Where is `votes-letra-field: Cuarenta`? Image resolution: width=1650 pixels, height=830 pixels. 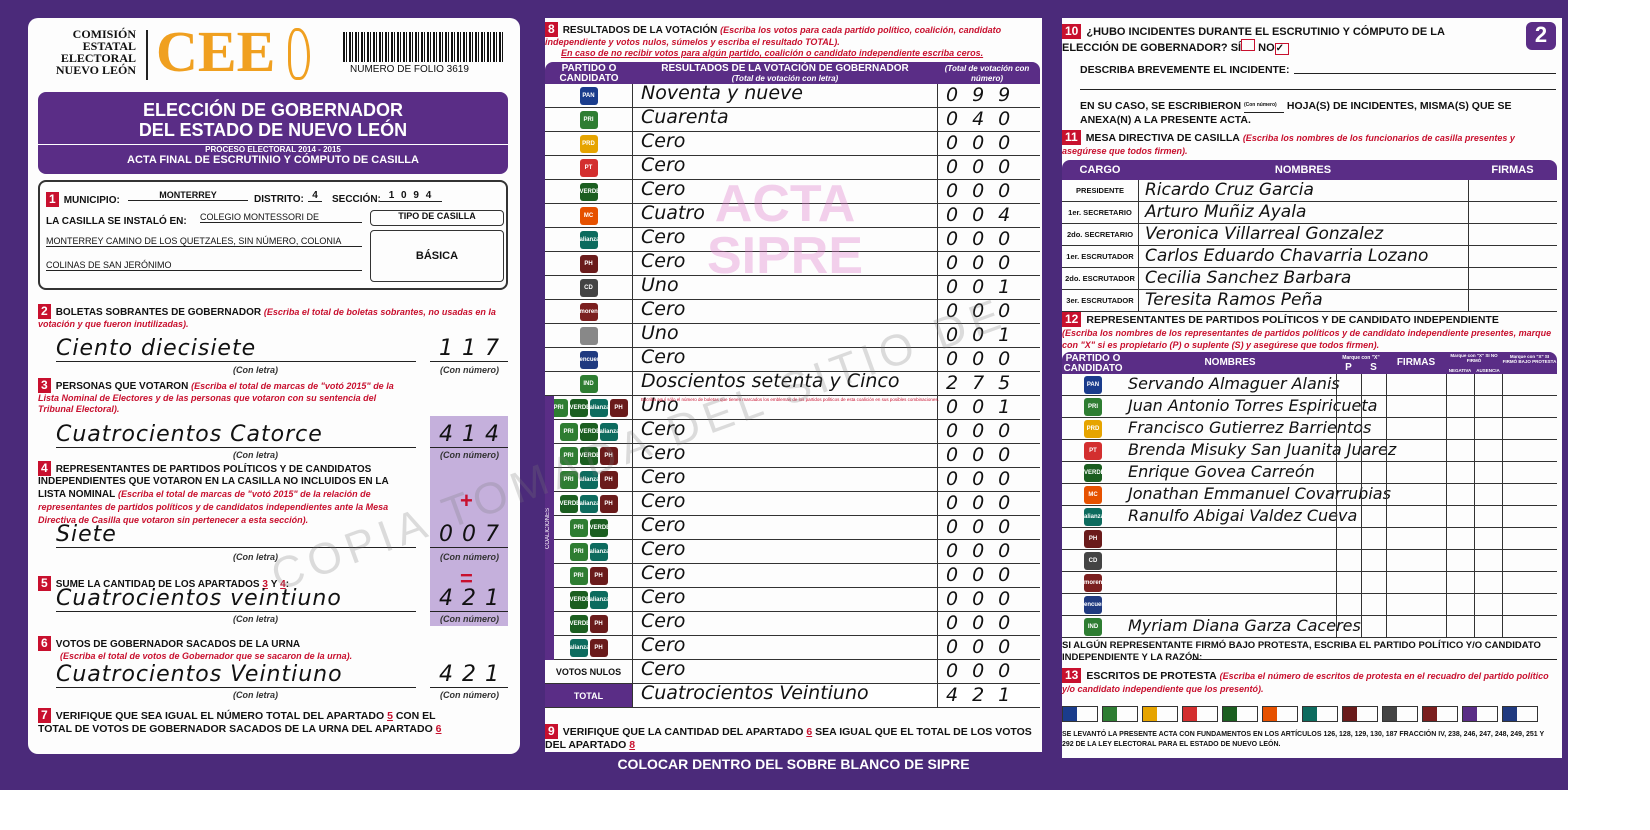 votes-letra-field: Cuarenta is located at coordinates (685, 117).